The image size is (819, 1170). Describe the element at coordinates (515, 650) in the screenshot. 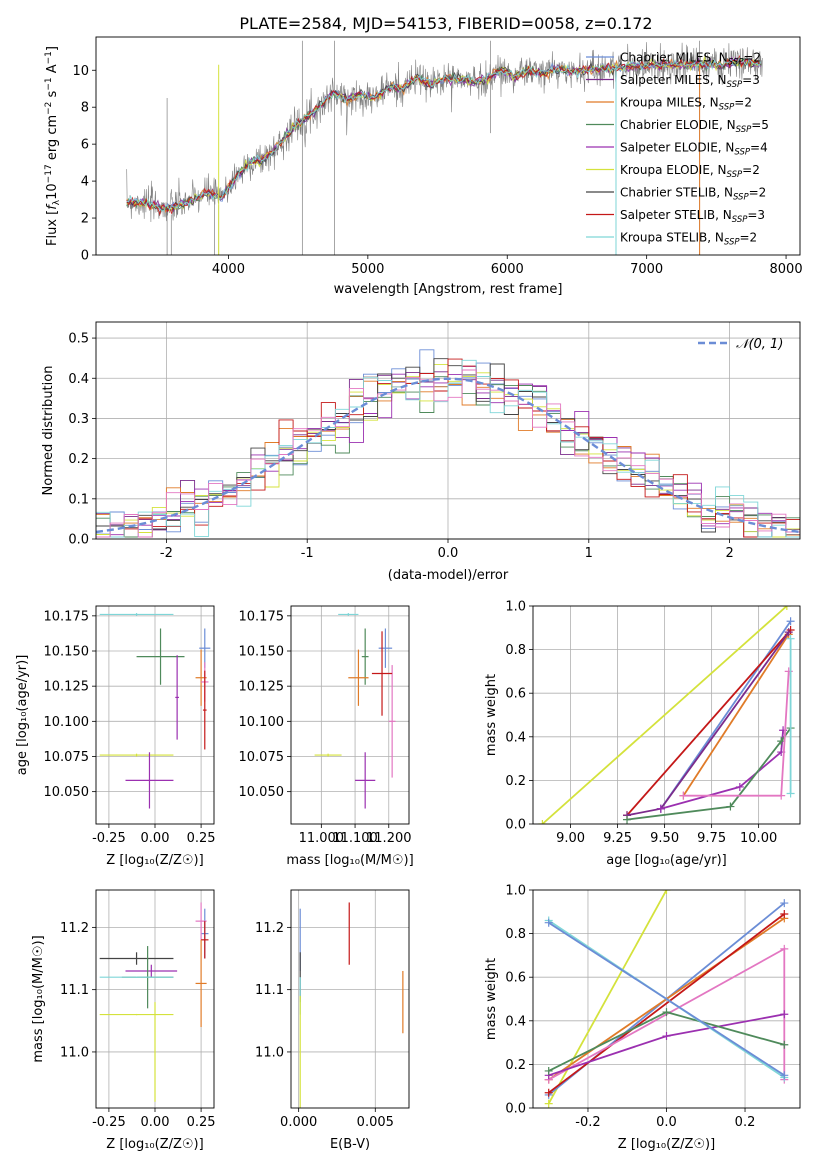

I see `y-tick-label: 0.8` at that location.